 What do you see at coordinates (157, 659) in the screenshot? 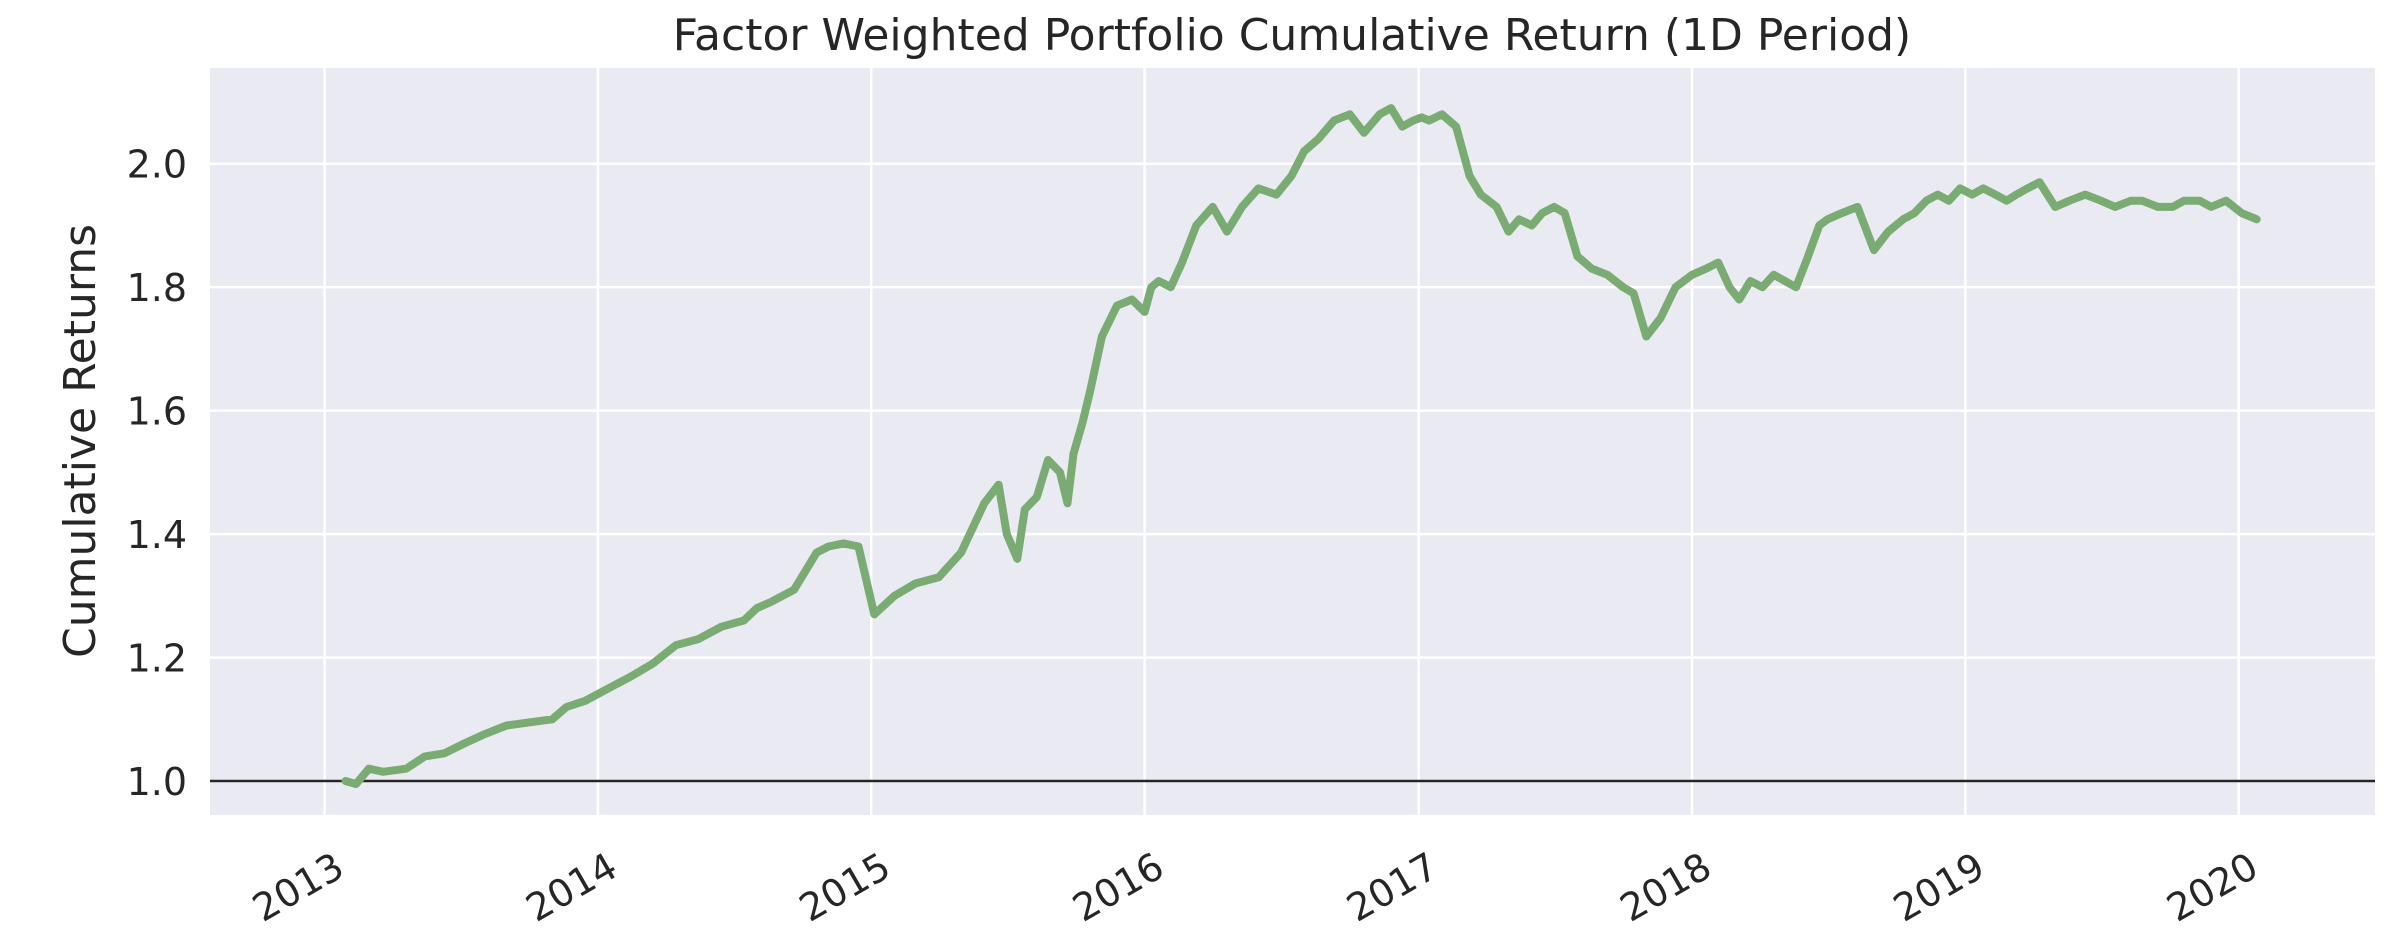
I see `y-tick-label: 1.2` at bounding box center [157, 659].